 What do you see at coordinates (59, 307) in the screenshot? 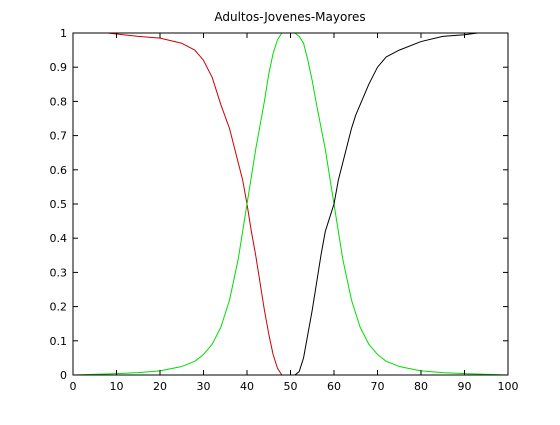
I see `y-tick-label: 0.2` at bounding box center [59, 307].